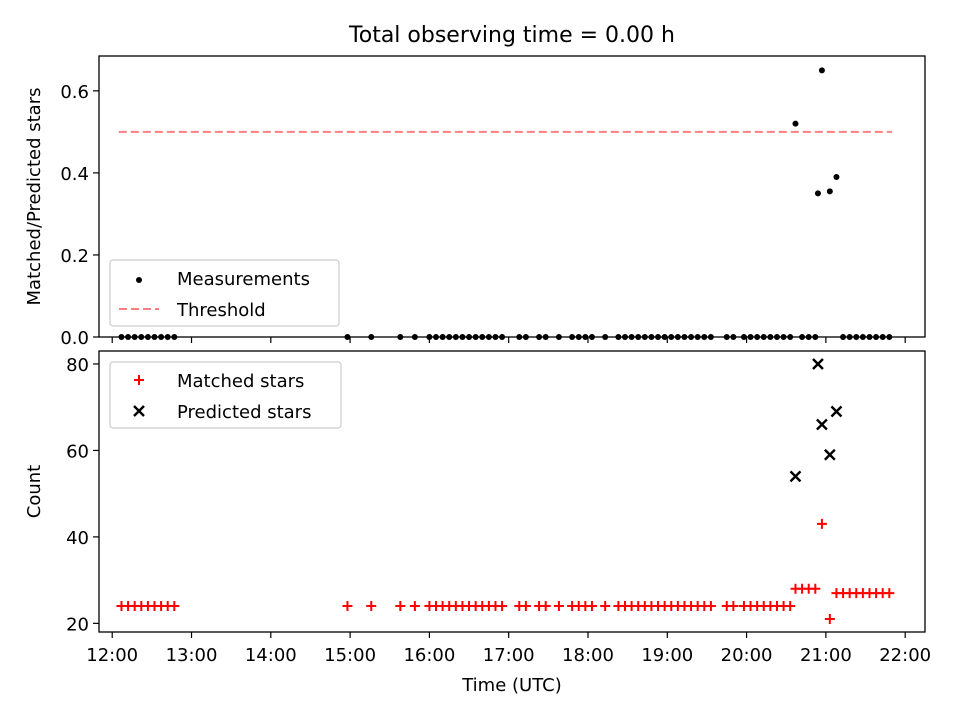 This screenshot has height=720, width=960. I want to click on x-tick-label: 22:00, so click(905, 655).